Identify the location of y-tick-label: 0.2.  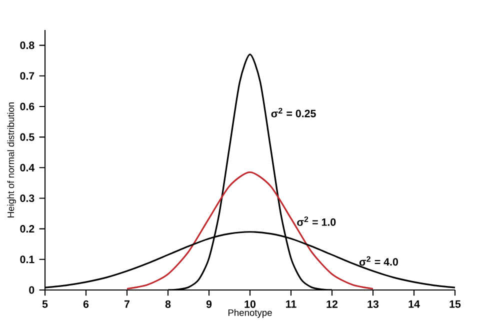
(27, 229).